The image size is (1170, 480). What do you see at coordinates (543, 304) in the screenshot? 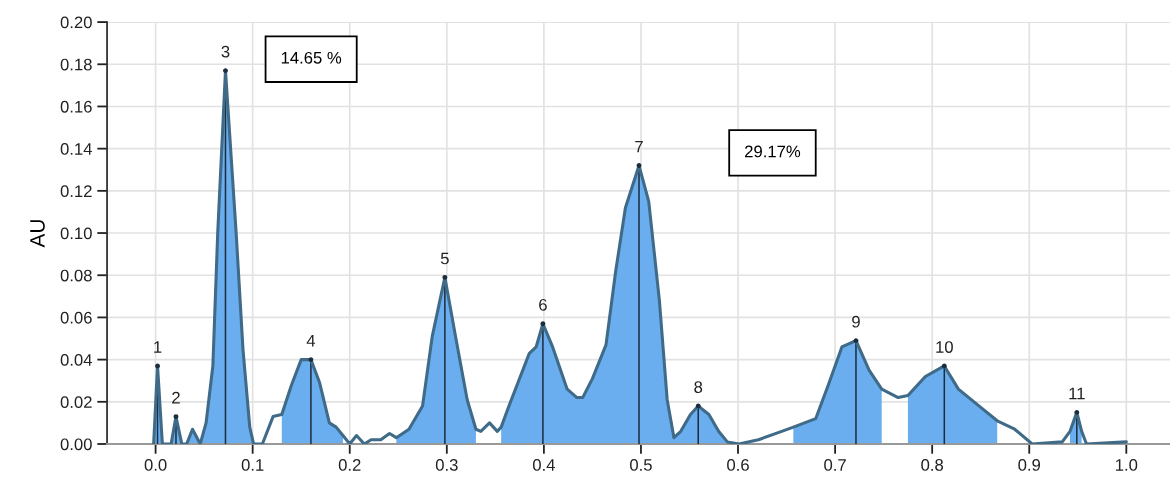
I see `annotation: 6` at bounding box center [543, 304].